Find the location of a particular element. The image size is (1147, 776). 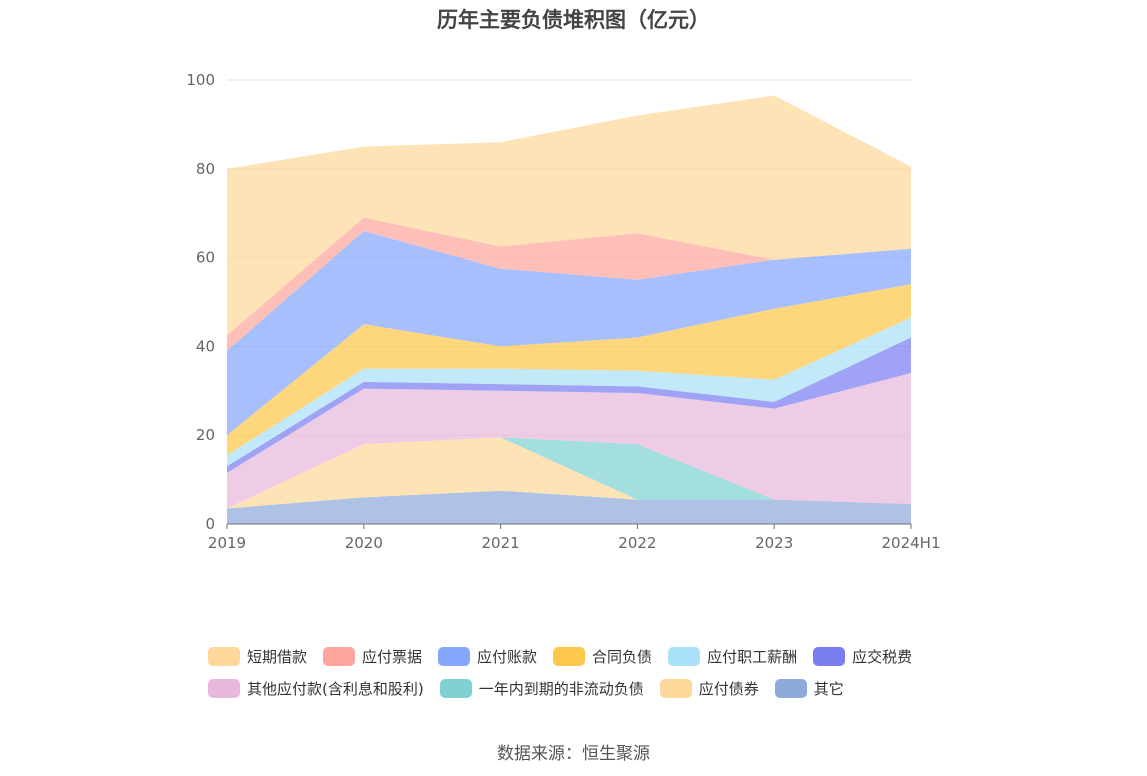

legend-item: 其它 is located at coordinates (809, 688).